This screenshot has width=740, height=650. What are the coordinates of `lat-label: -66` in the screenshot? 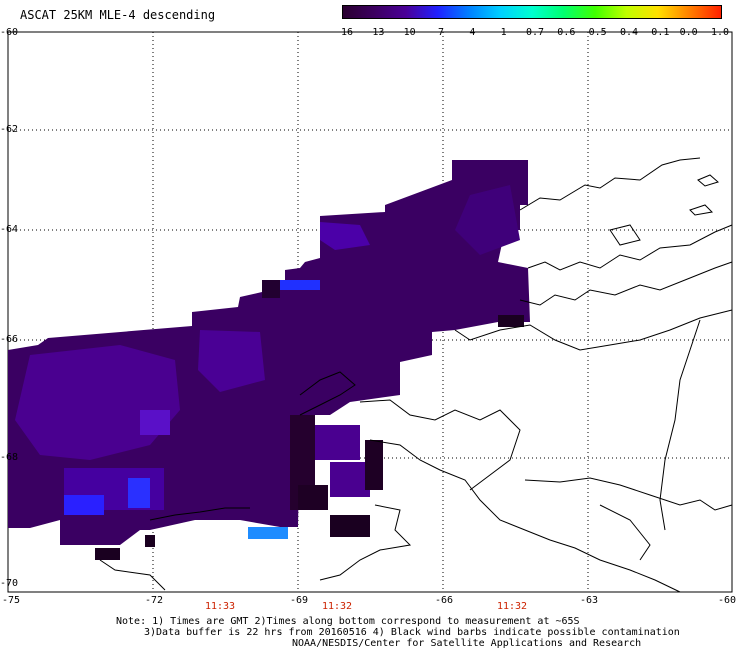 It's located at (9, 339).